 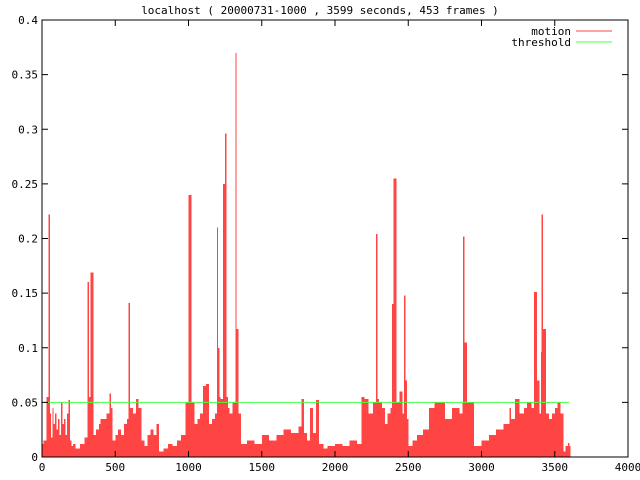 What do you see at coordinates (25, 184) in the screenshot?
I see `y-tick-label: 0.25` at bounding box center [25, 184].